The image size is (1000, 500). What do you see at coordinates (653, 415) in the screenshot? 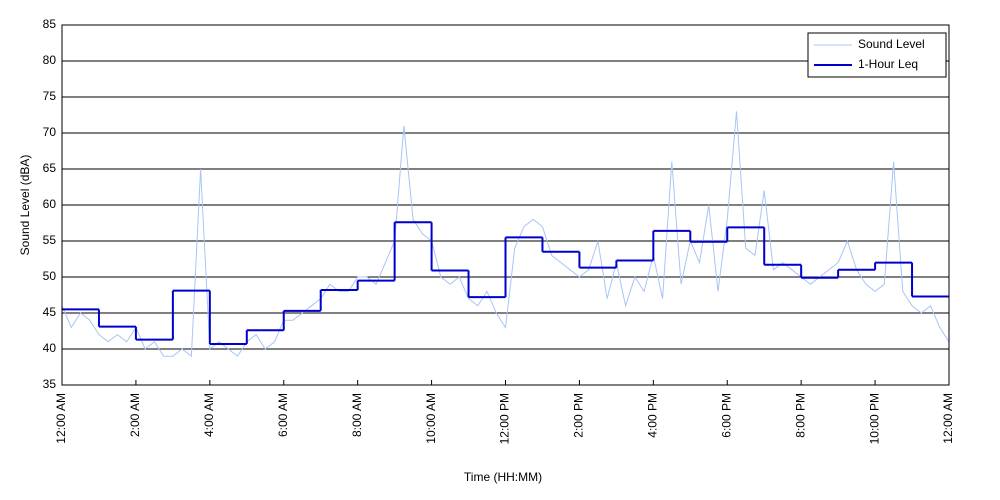
I see `x-tick-label: 4:00 PM` at bounding box center [653, 415].